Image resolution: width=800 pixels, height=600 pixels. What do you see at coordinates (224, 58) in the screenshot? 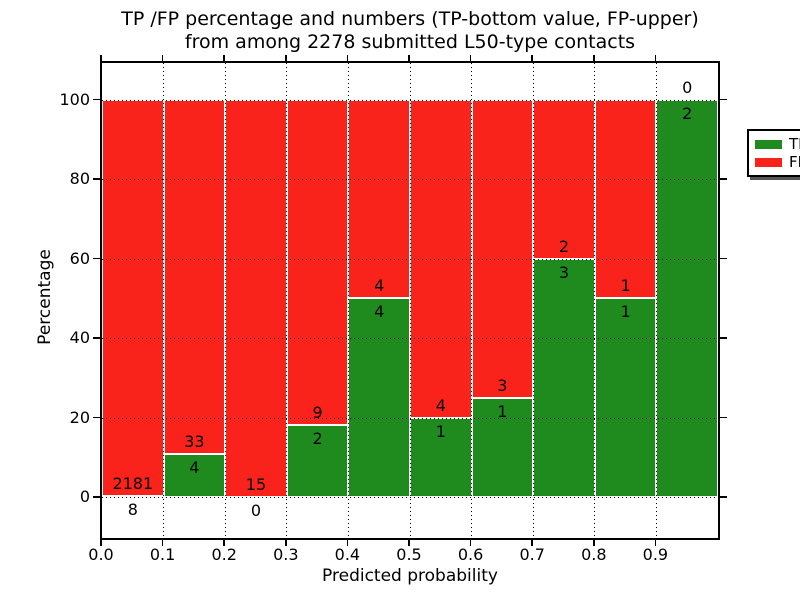
I see `x-tick-top-0.2` at bounding box center [224, 58].